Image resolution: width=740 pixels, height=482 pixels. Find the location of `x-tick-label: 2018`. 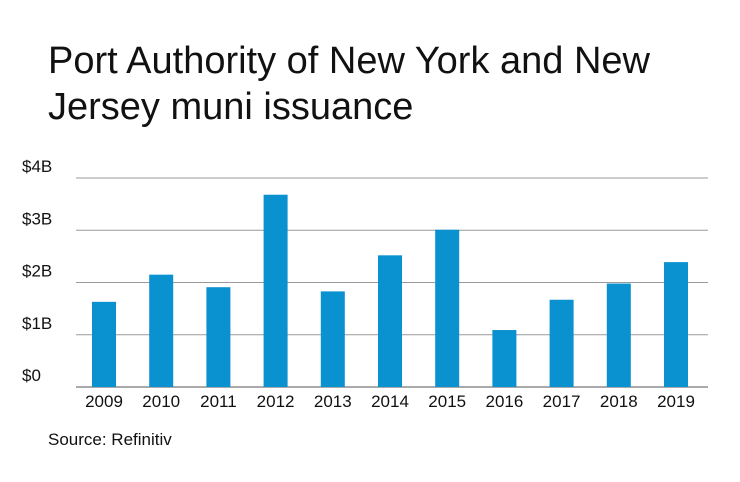

x-tick-label: 2018 is located at coordinates (619, 401).